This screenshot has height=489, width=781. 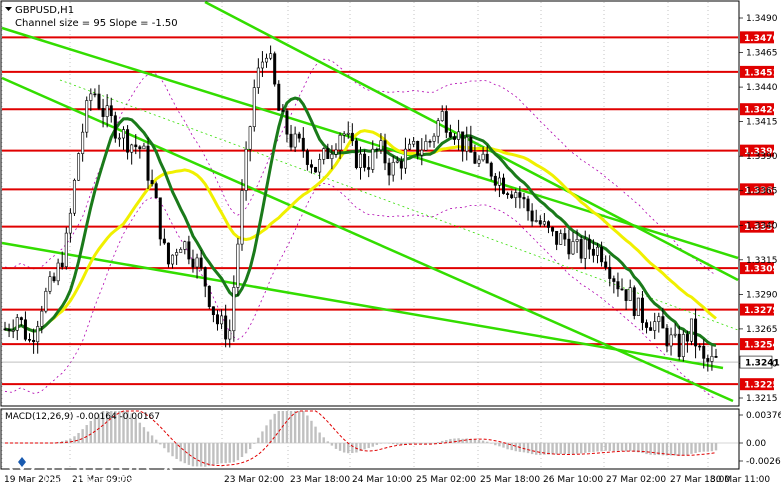 I want to click on level-label: 1.3394, so click(x=761, y=152).